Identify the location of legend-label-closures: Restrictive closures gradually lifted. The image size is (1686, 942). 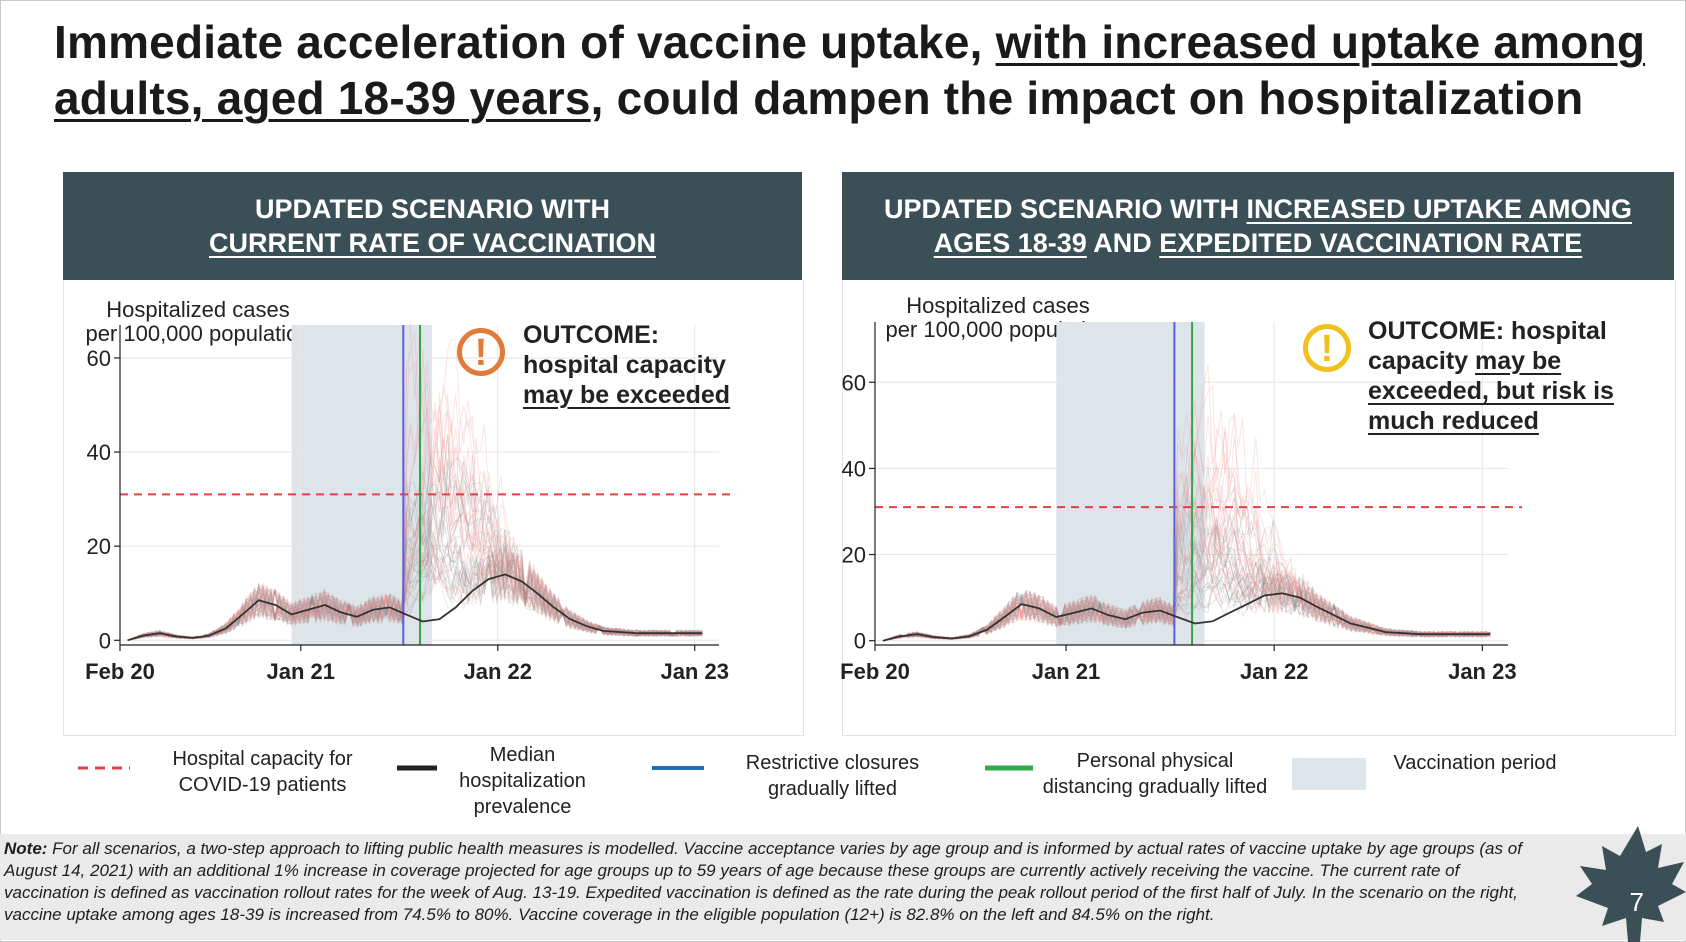
(832, 776).